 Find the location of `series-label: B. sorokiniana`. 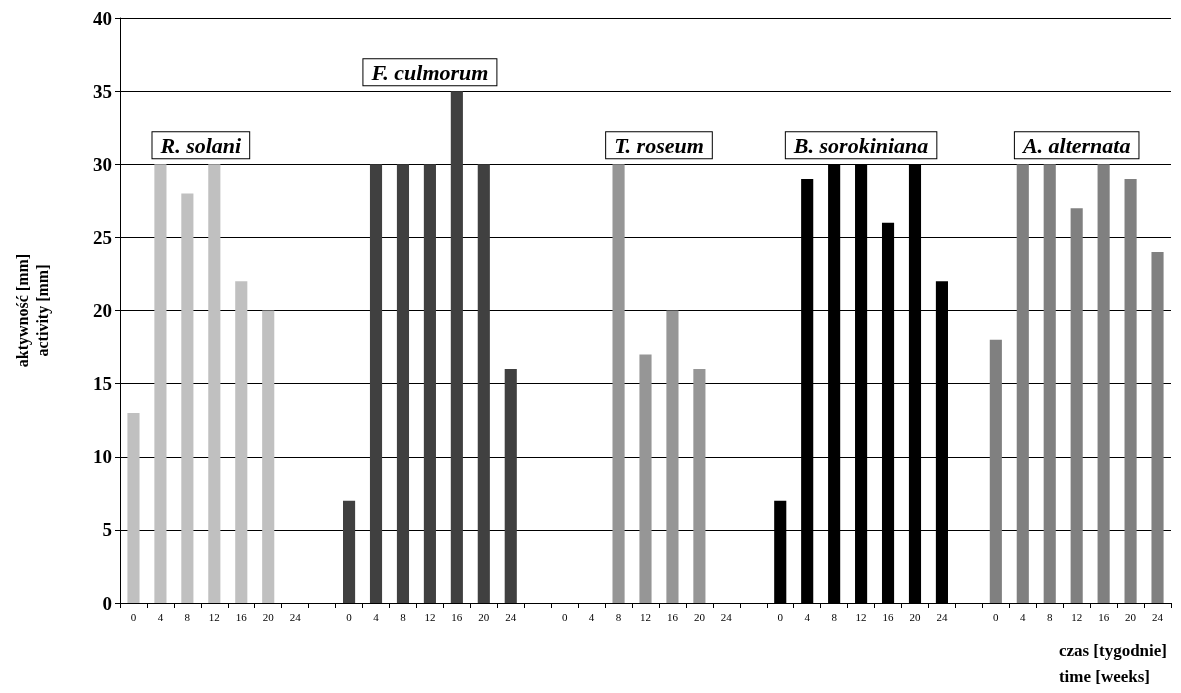

series-label: B. sorokiniana is located at coordinates (860, 145).